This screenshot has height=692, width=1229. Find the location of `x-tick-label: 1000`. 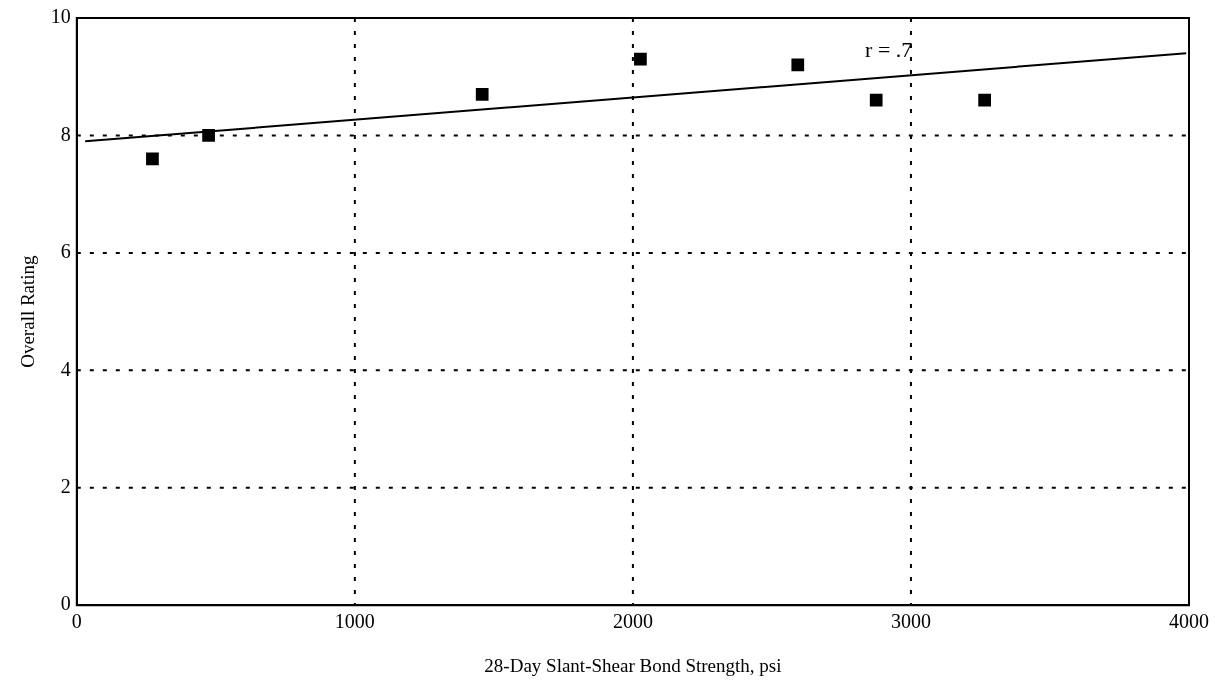

x-tick-label: 1000 is located at coordinates (354, 621).